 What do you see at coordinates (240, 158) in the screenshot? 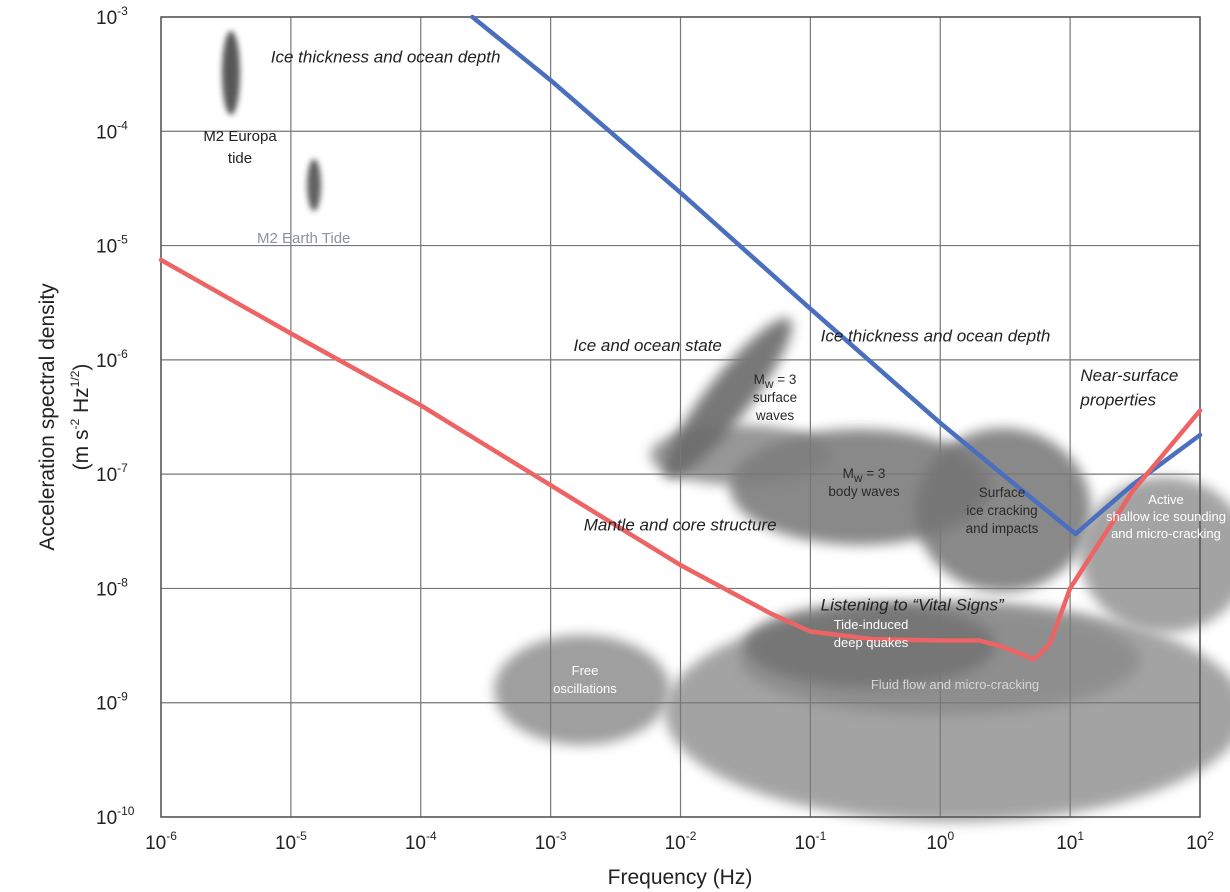
I see `region-label-line: tide` at bounding box center [240, 158].